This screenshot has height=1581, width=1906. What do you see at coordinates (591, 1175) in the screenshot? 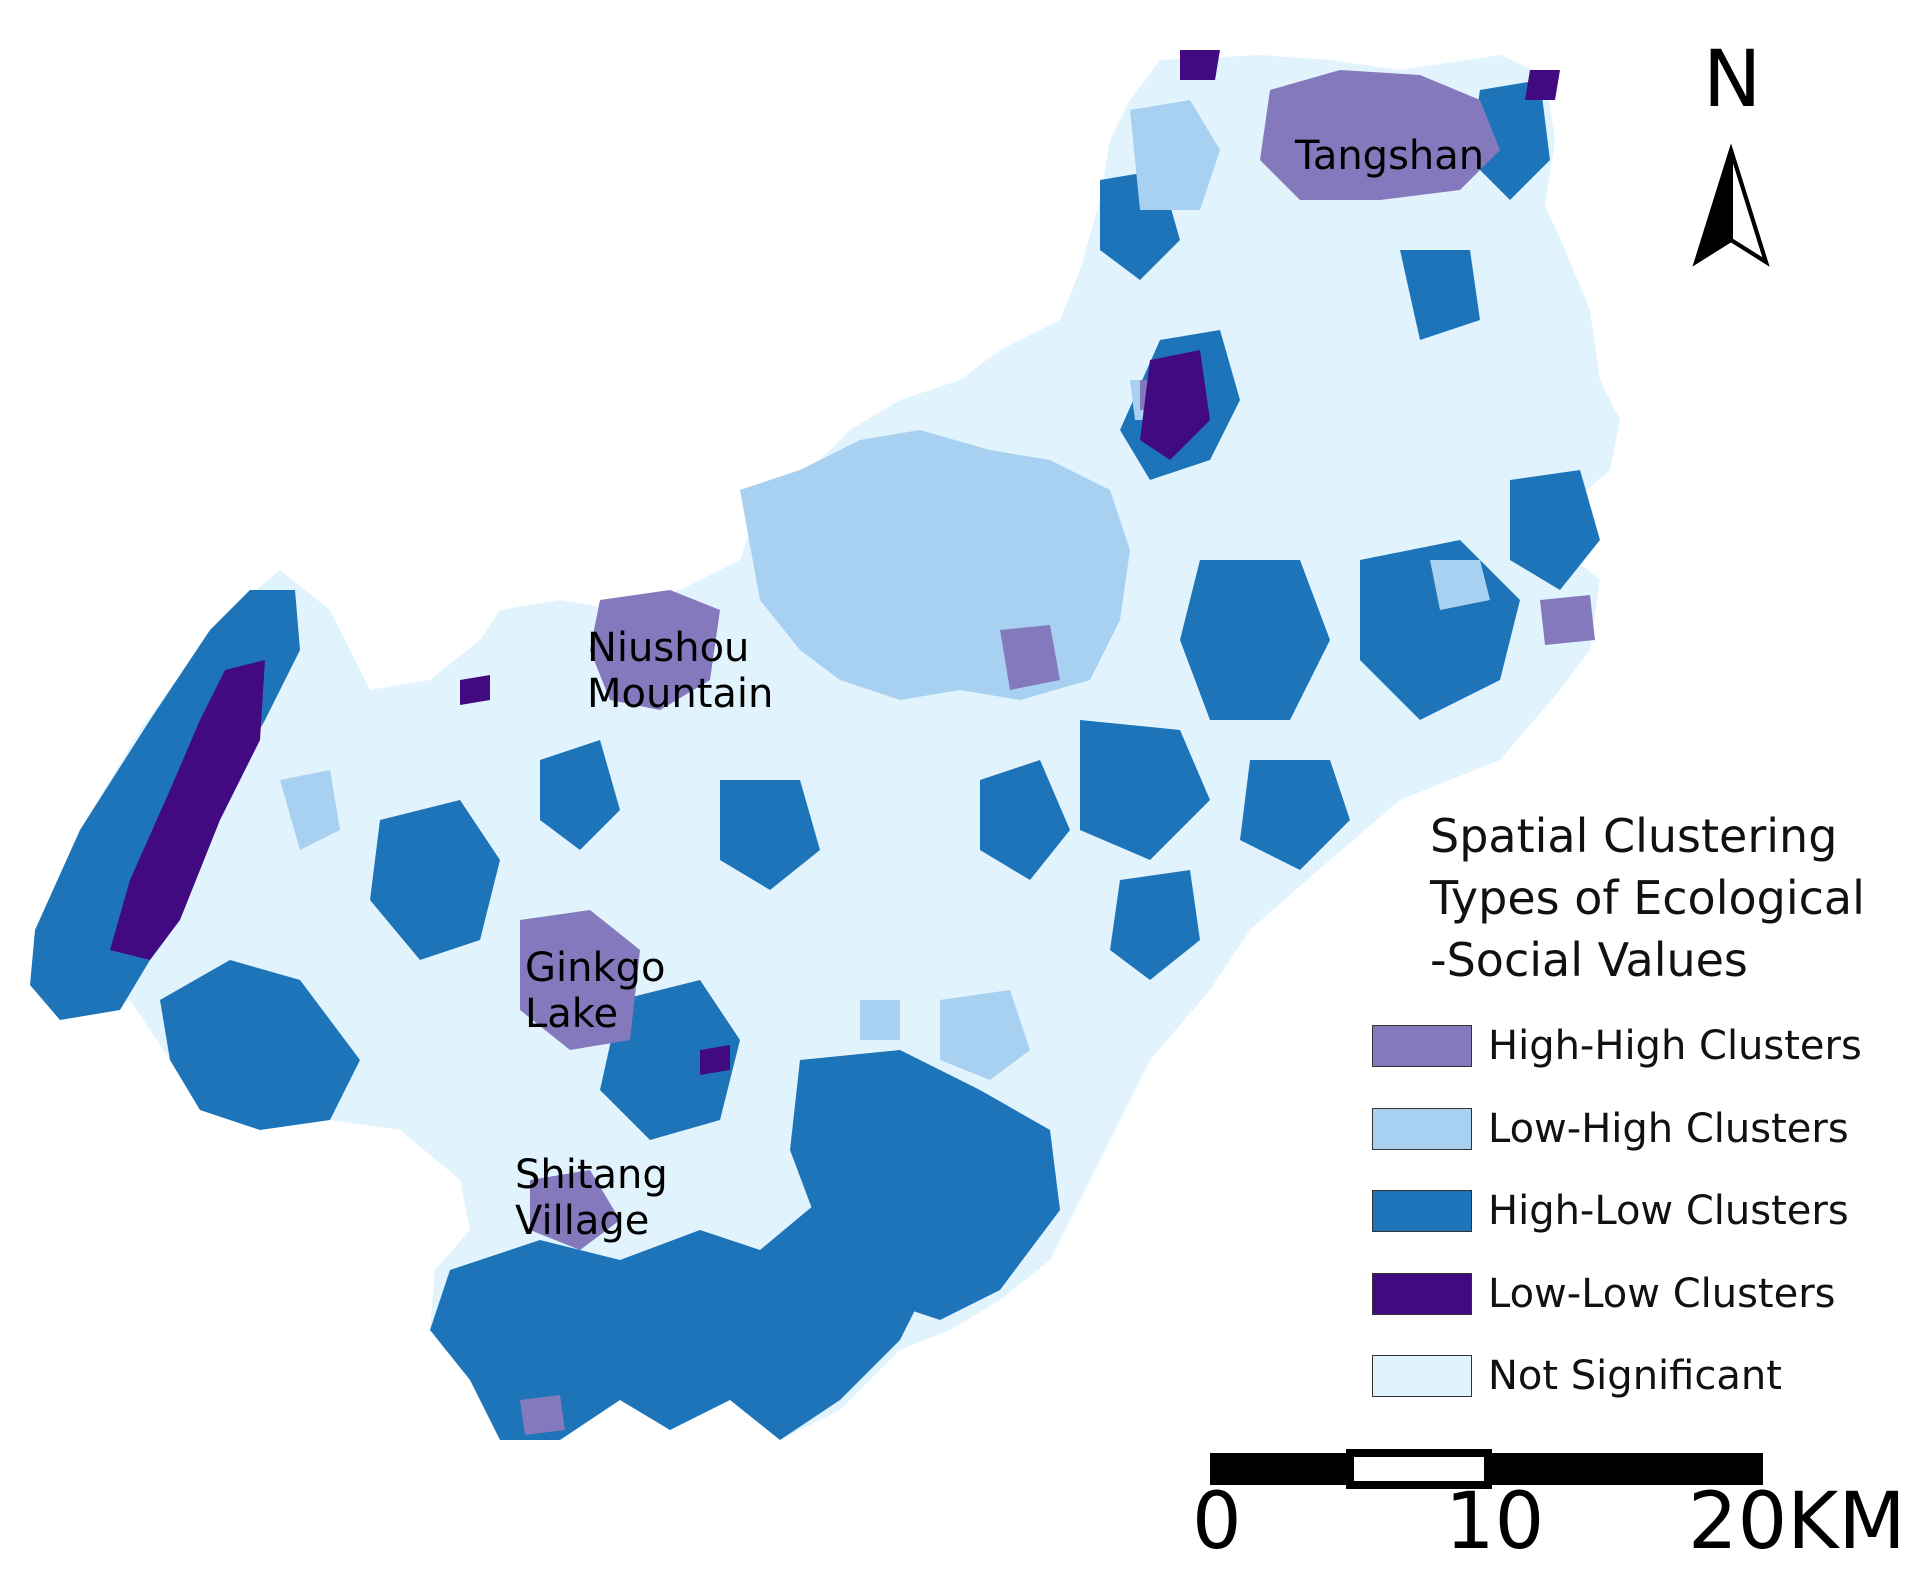
I see `place-label-line: Shitang` at bounding box center [591, 1175].